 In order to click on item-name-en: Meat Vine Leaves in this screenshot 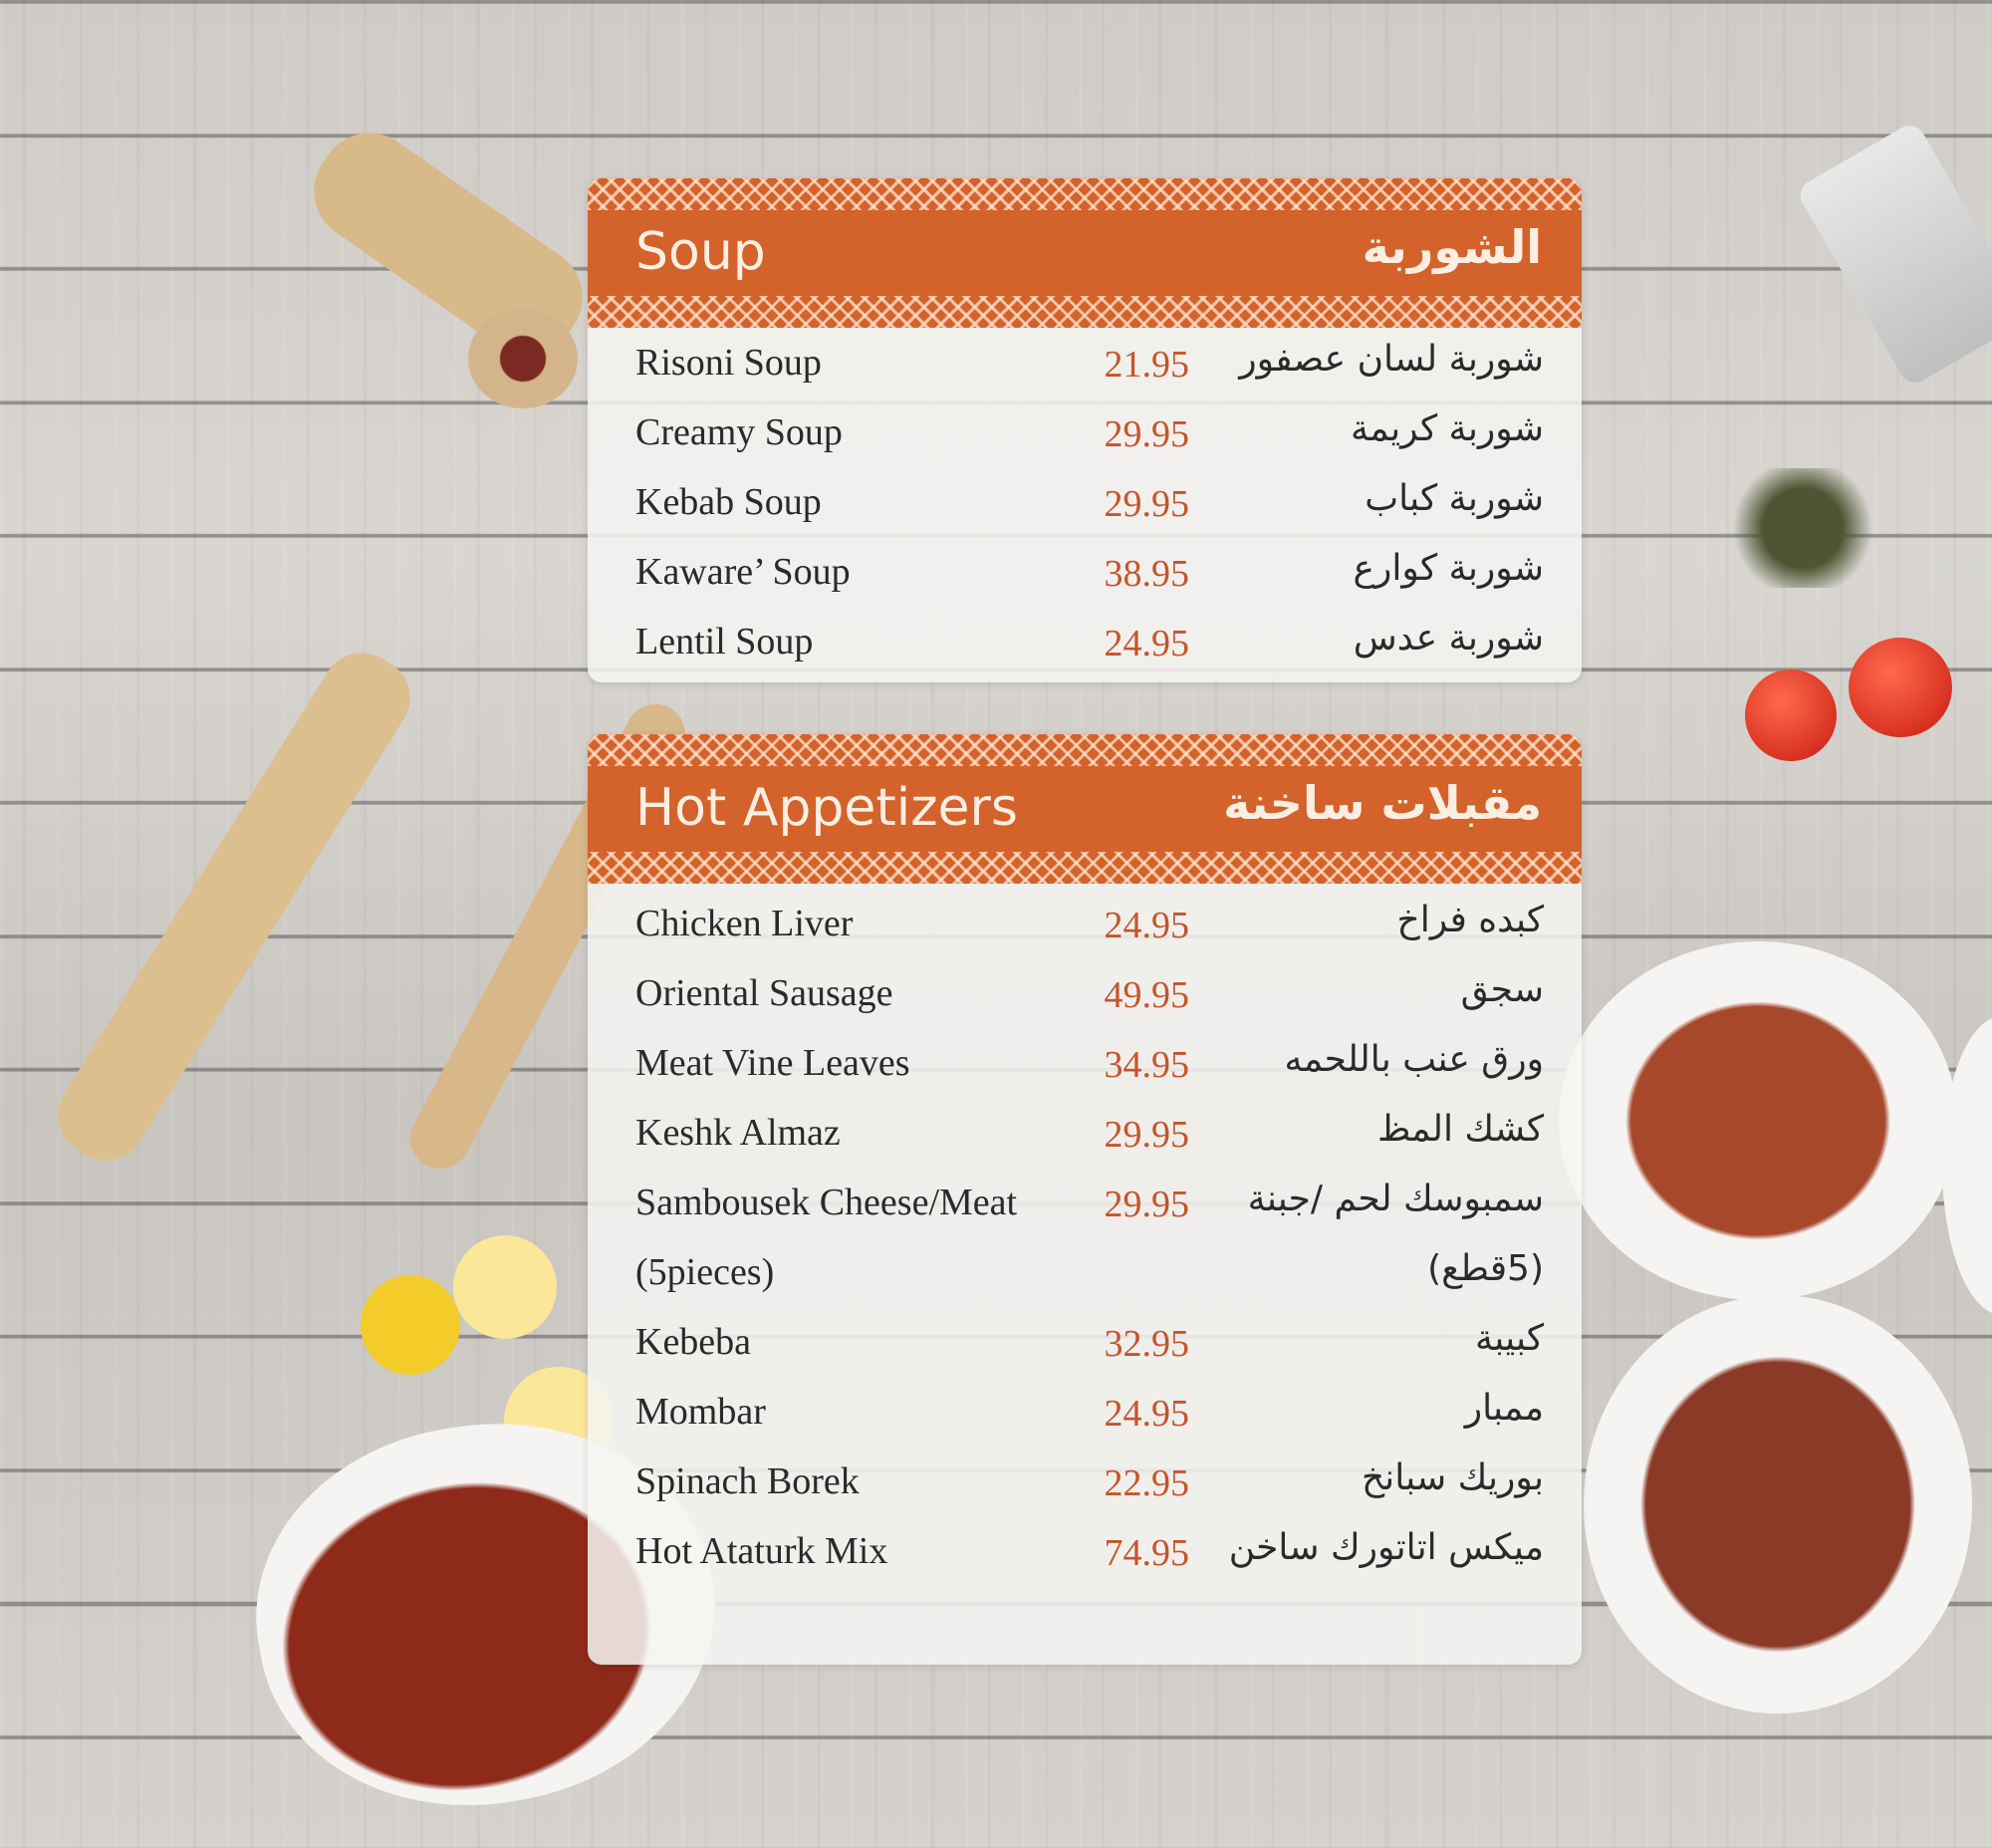, I will do `click(772, 1063)`.